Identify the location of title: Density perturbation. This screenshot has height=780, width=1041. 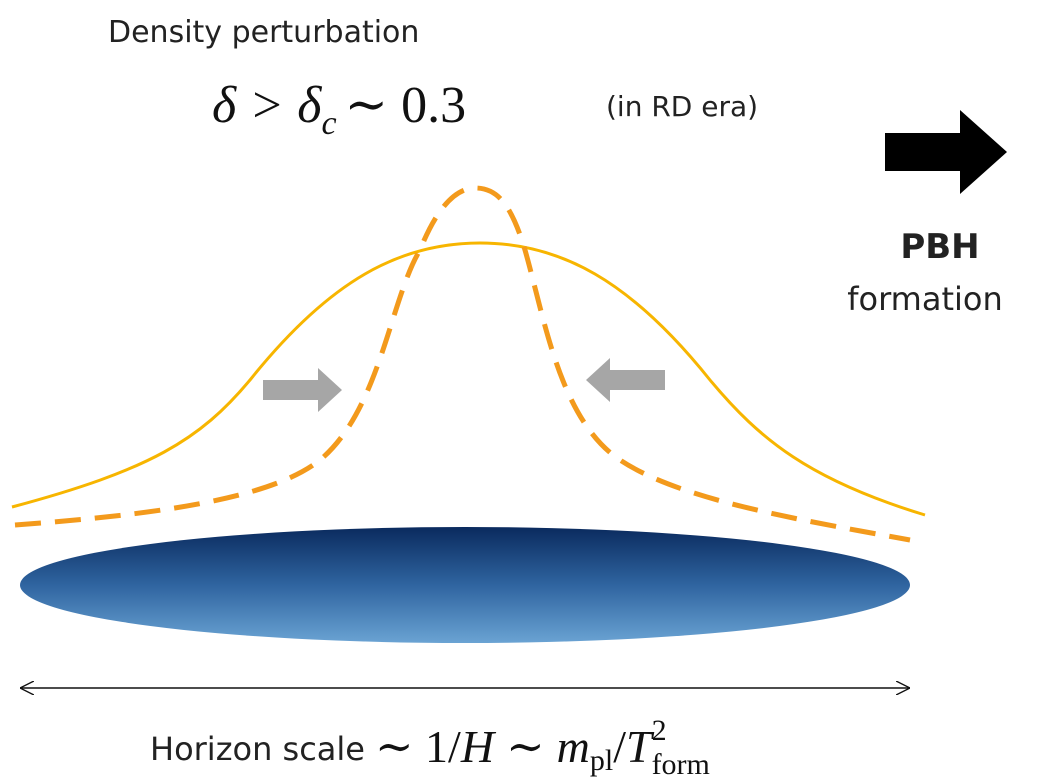
(263, 32).